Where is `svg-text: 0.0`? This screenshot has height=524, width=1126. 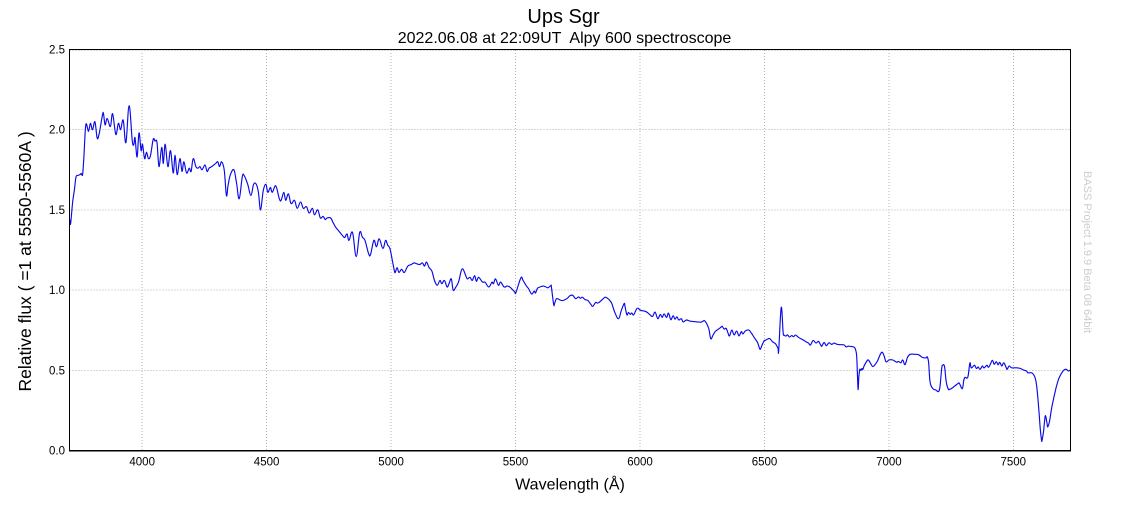
svg-text: 0.0 is located at coordinates (57, 452).